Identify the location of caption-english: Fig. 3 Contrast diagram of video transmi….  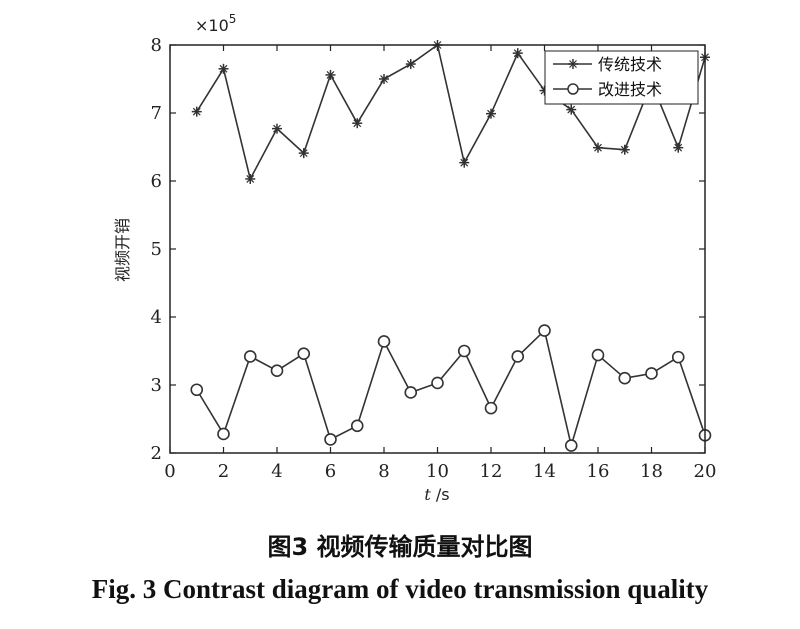
(400, 589).